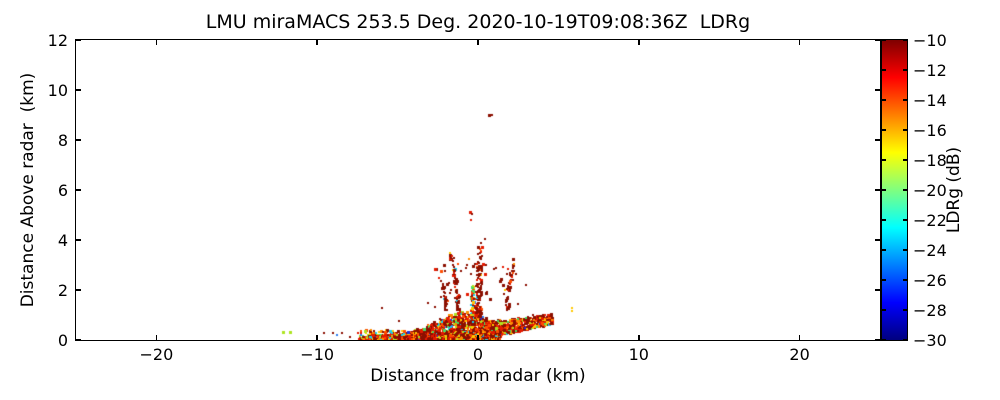  I want to click on colorbar-tick-label: −22, so click(930, 220).